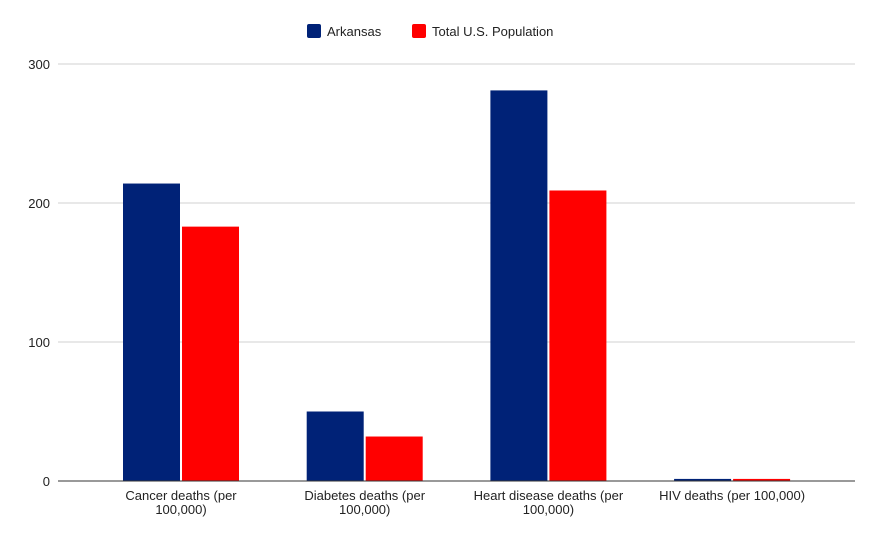  Describe the element at coordinates (39, 203) in the screenshot. I see `y-tick-label: 200` at that location.